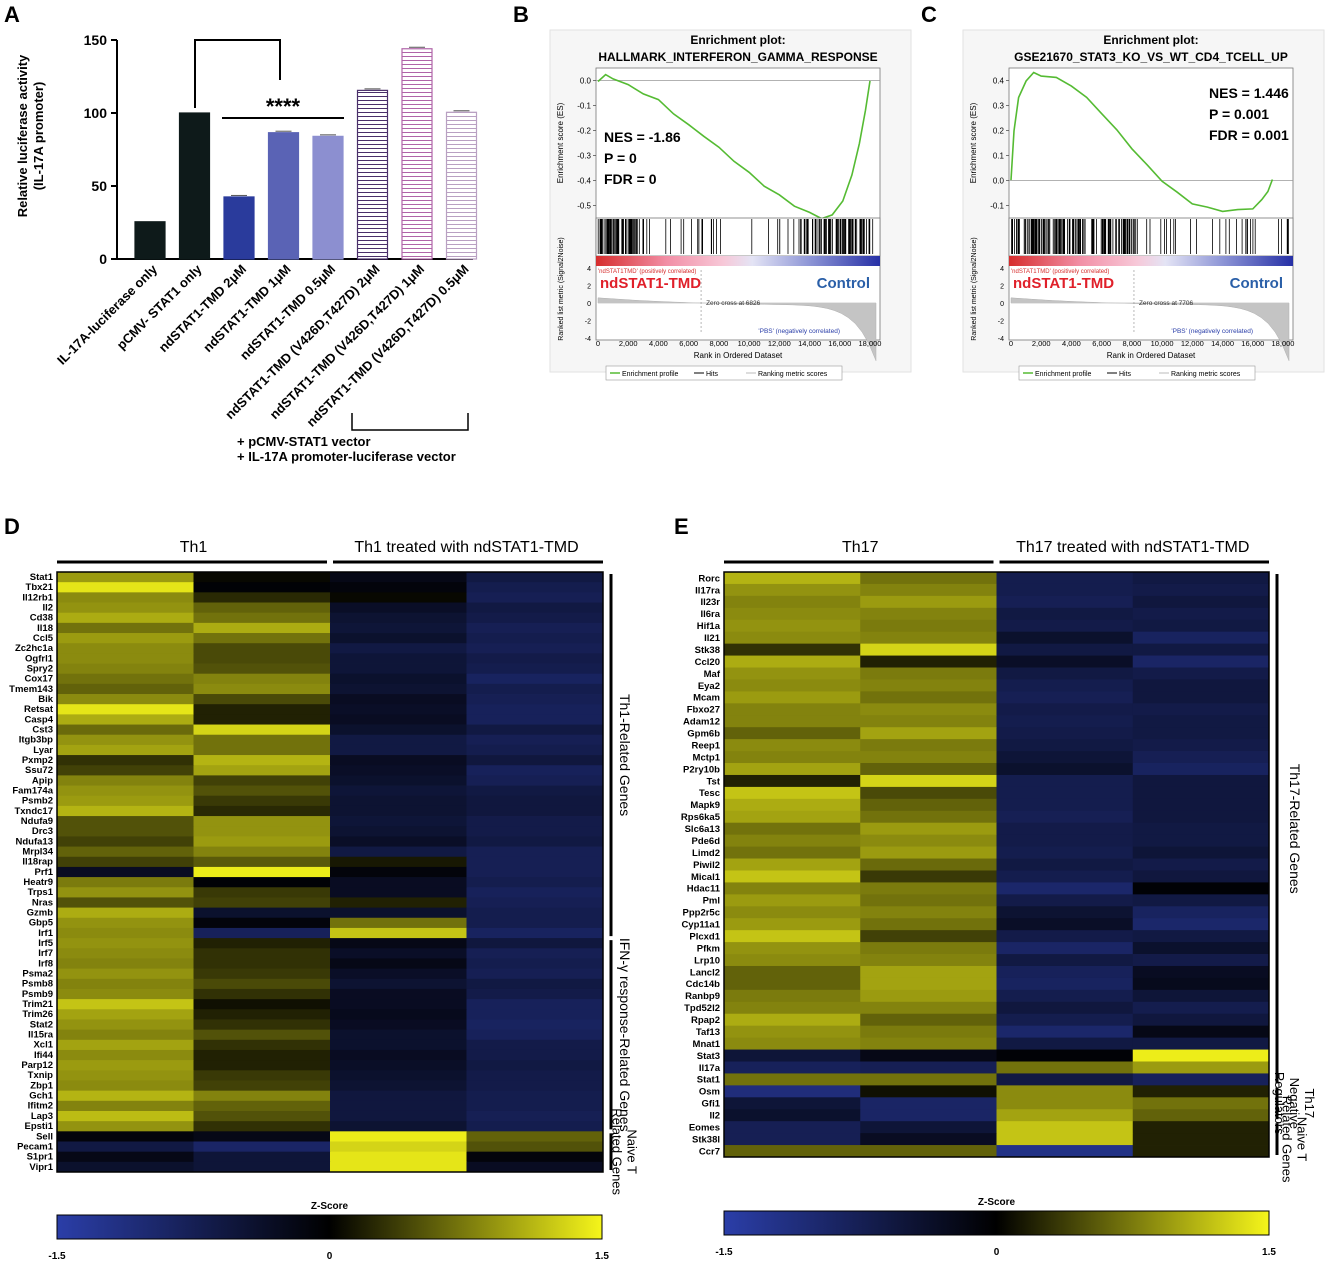 This screenshot has width=1329, height=1279. What do you see at coordinates (584, 156) in the screenshot?
I see `b-ytick-label: -0.3` at bounding box center [584, 156].